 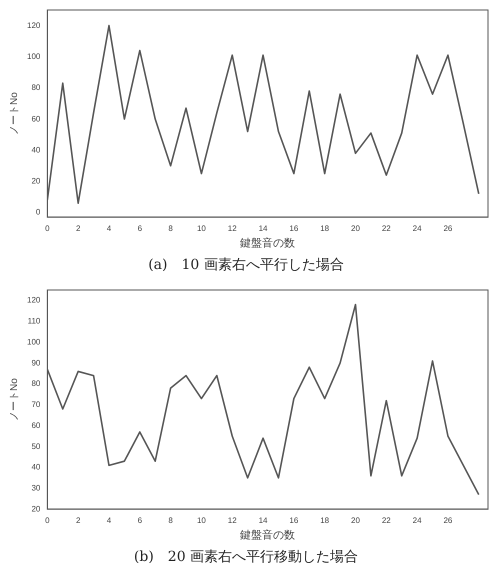 What do you see at coordinates (36, 488) in the screenshot?
I see `y-tick-label: 30` at bounding box center [36, 488].